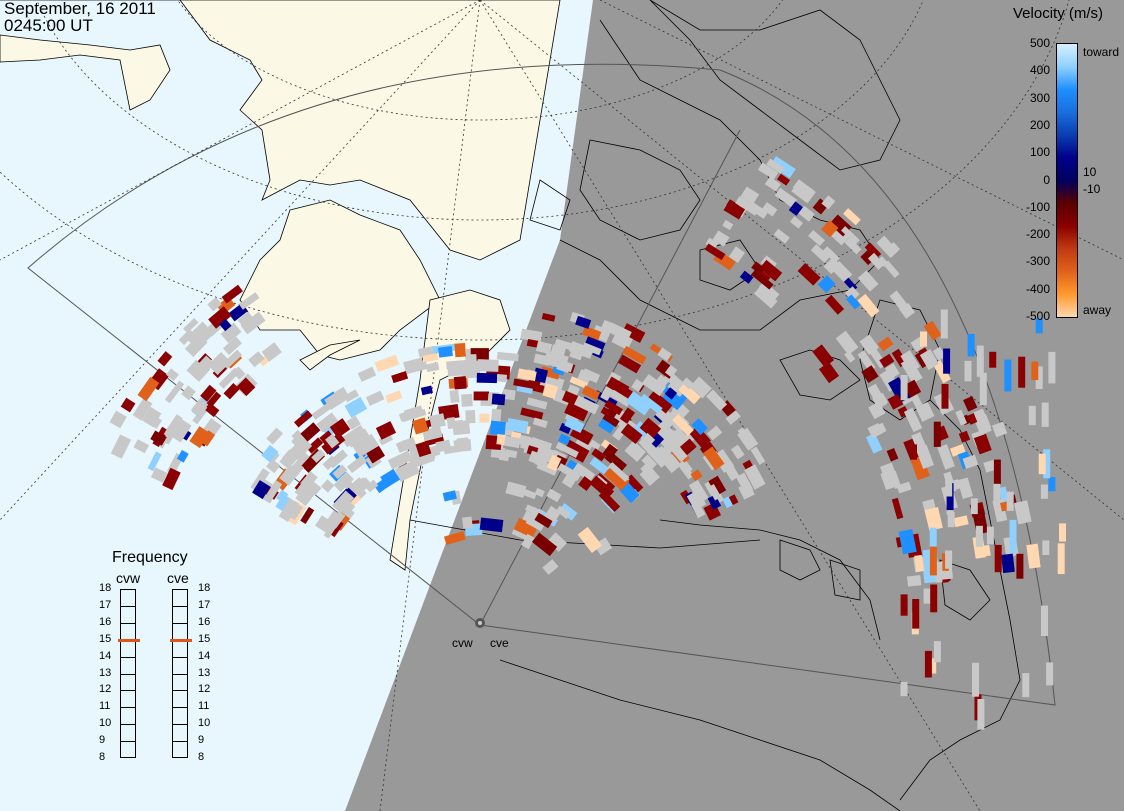 The height and width of the screenshot is (811, 1124). I want to click on freq-cvw-label: cvw, so click(128, 578).